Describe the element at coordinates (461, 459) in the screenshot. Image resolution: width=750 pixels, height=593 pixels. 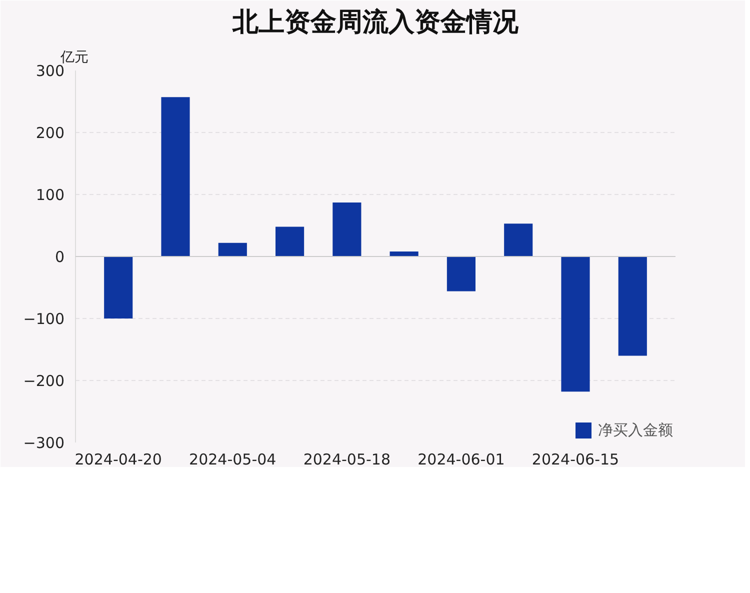
I see `x-tick-label: 2024-06-01` at that location.